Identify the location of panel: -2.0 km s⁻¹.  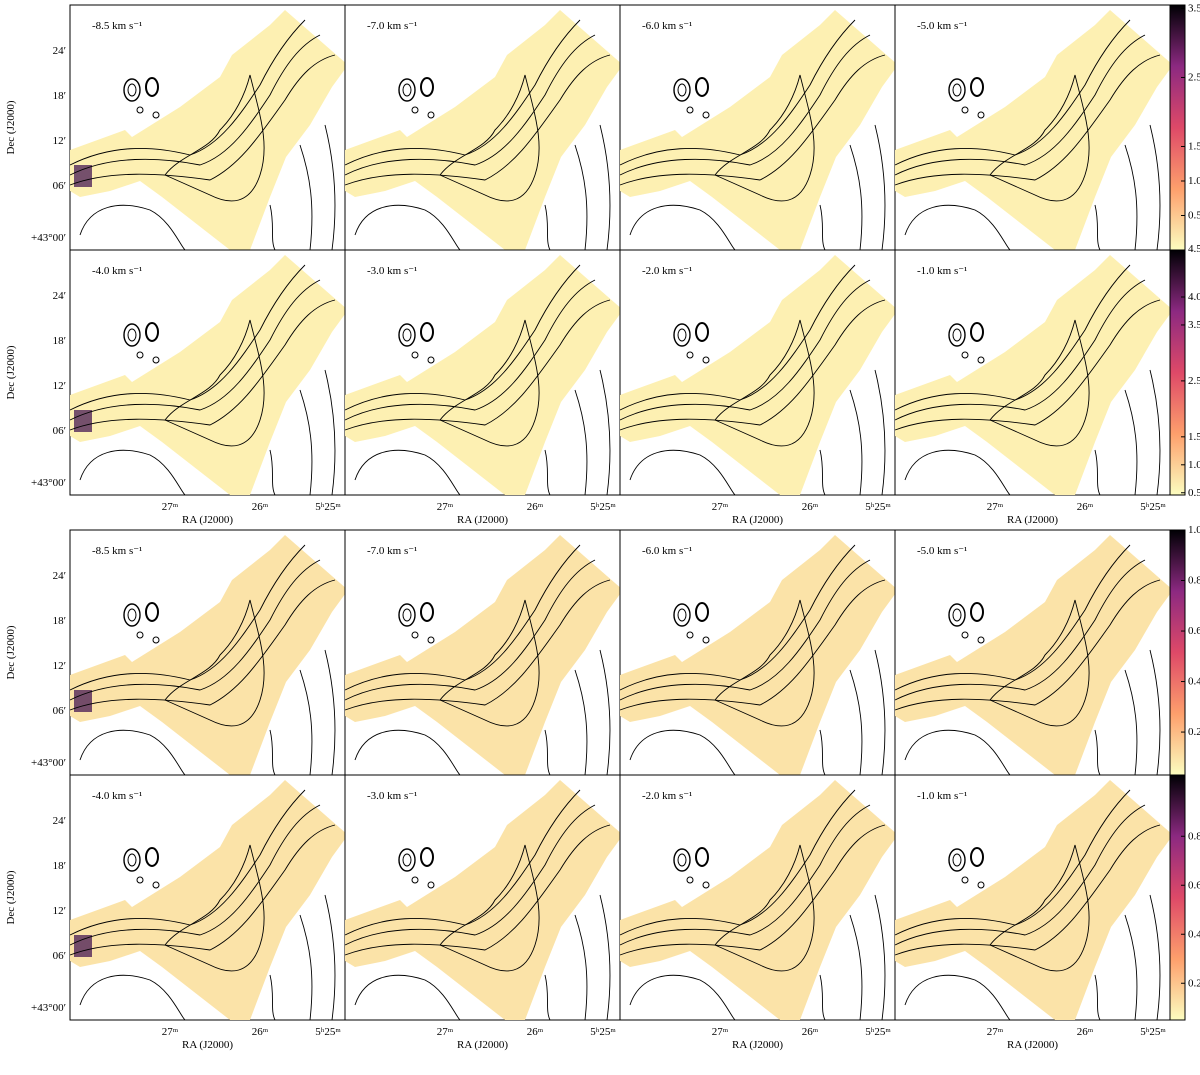
(758, 897).